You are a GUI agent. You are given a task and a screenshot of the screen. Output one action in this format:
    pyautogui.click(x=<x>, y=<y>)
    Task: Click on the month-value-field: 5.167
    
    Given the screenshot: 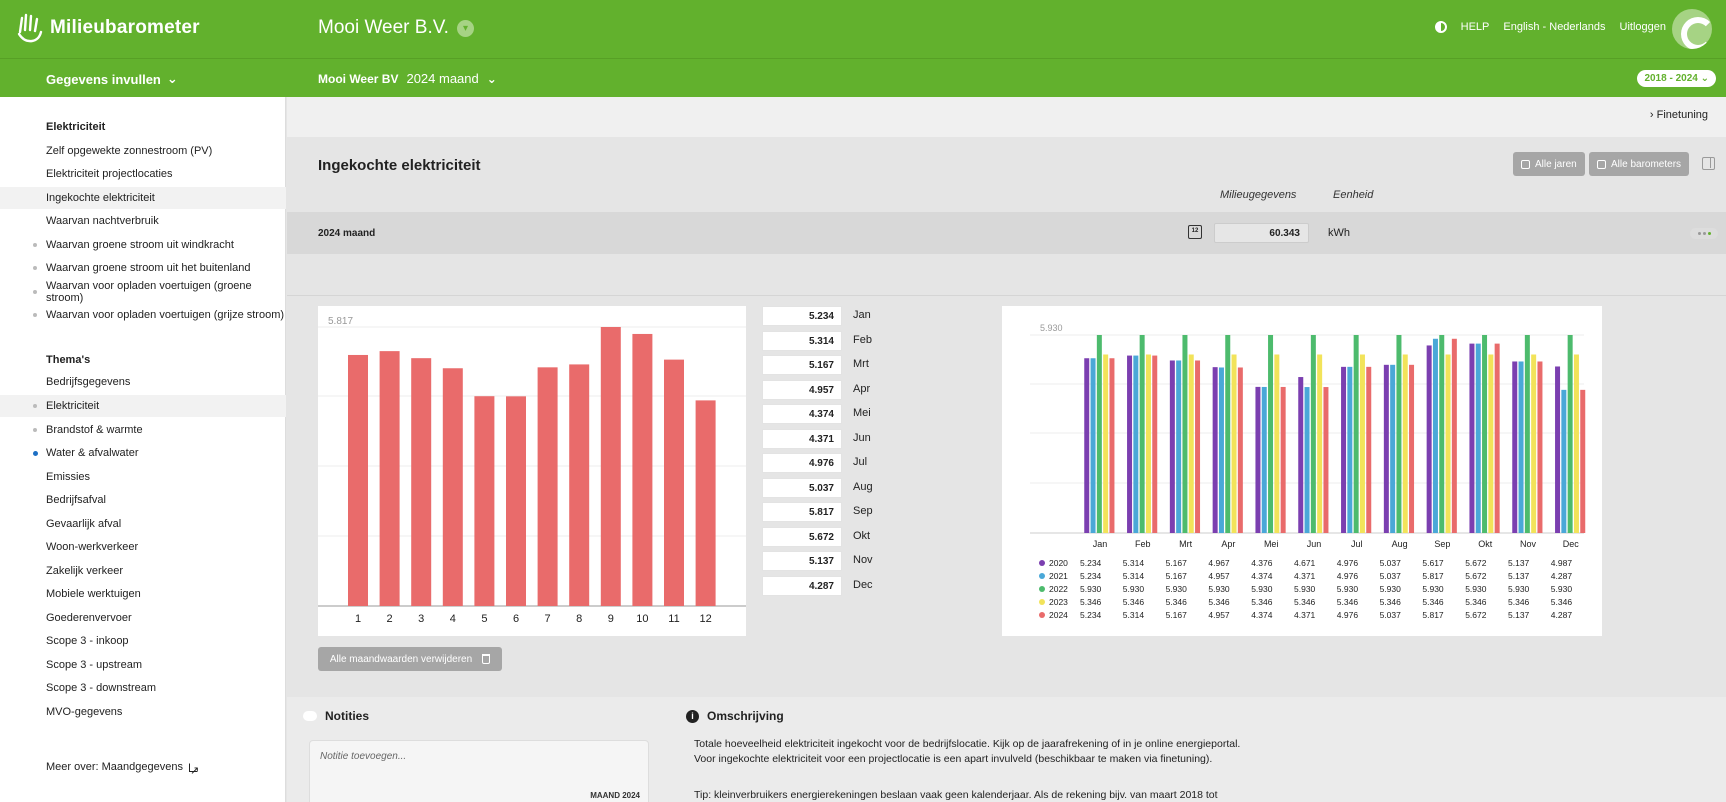 What is the action you would take?
    pyautogui.click(x=802, y=365)
    